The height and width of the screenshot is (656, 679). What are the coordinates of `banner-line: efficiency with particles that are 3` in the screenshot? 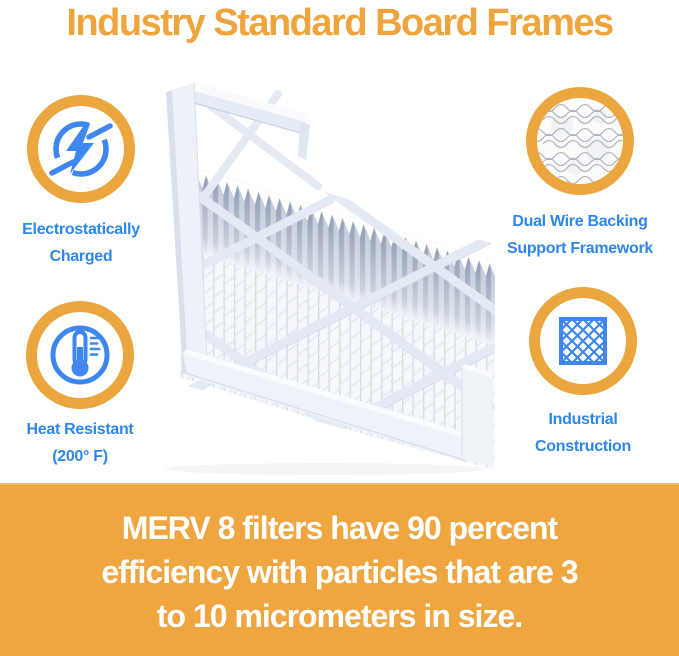 It's located at (339, 572).